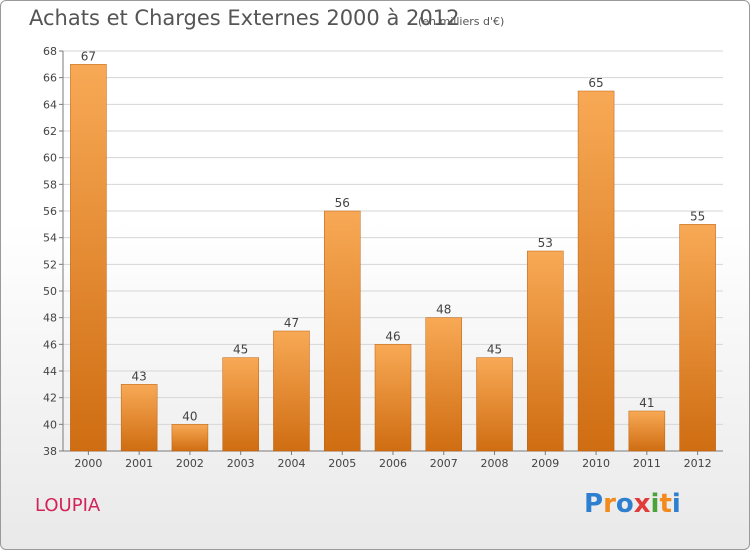  What do you see at coordinates (495, 463) in the screenshot?
I see `x-tick-label-2008: 2008` at bounding box center [495, 463].